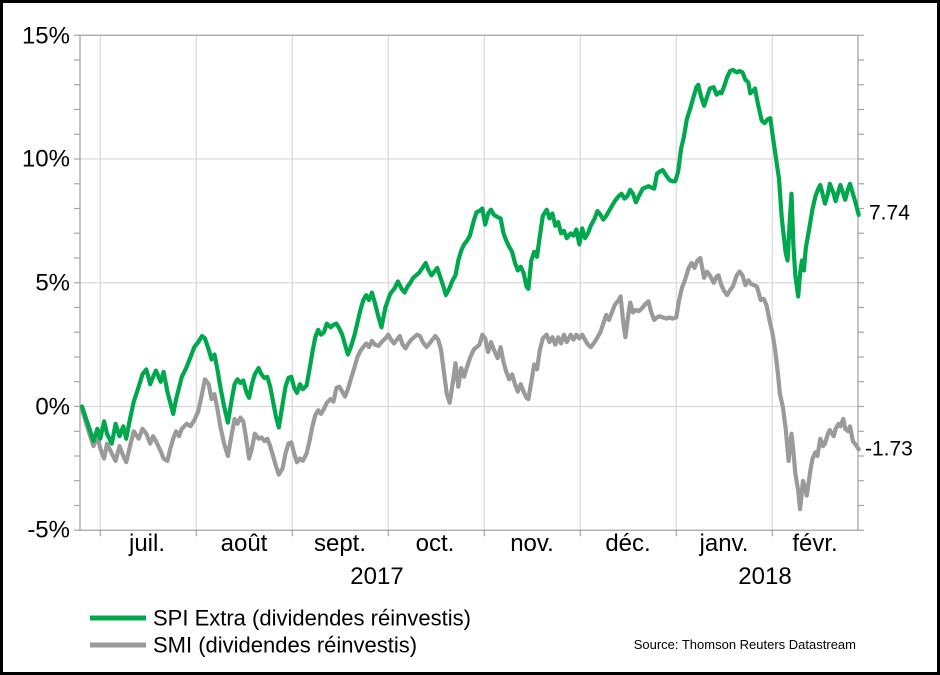  Describe the element at coordinates (889, 449) in the screenshot. I see `smi-end-value: -1.73` at that location.